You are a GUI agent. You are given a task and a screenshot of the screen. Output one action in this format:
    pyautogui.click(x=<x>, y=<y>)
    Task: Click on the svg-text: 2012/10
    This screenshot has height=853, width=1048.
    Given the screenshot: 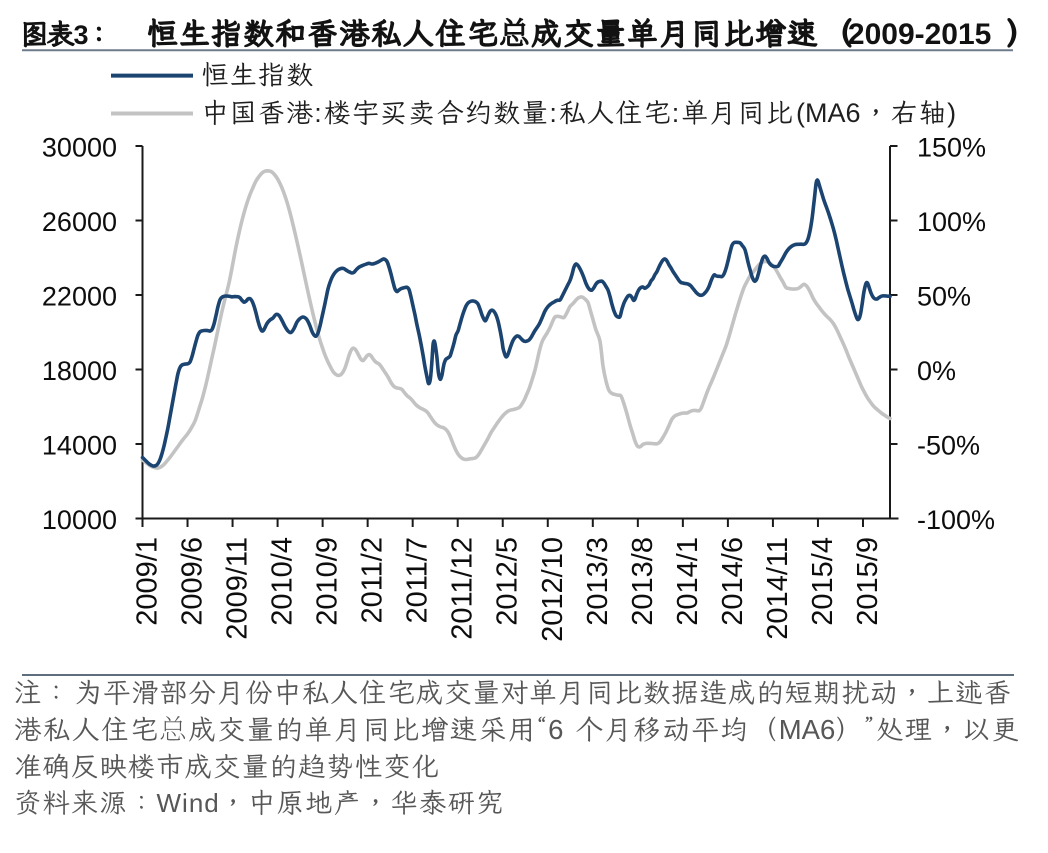 What is the action you would take?
    pyautogui.click(x=553, y=589)
    